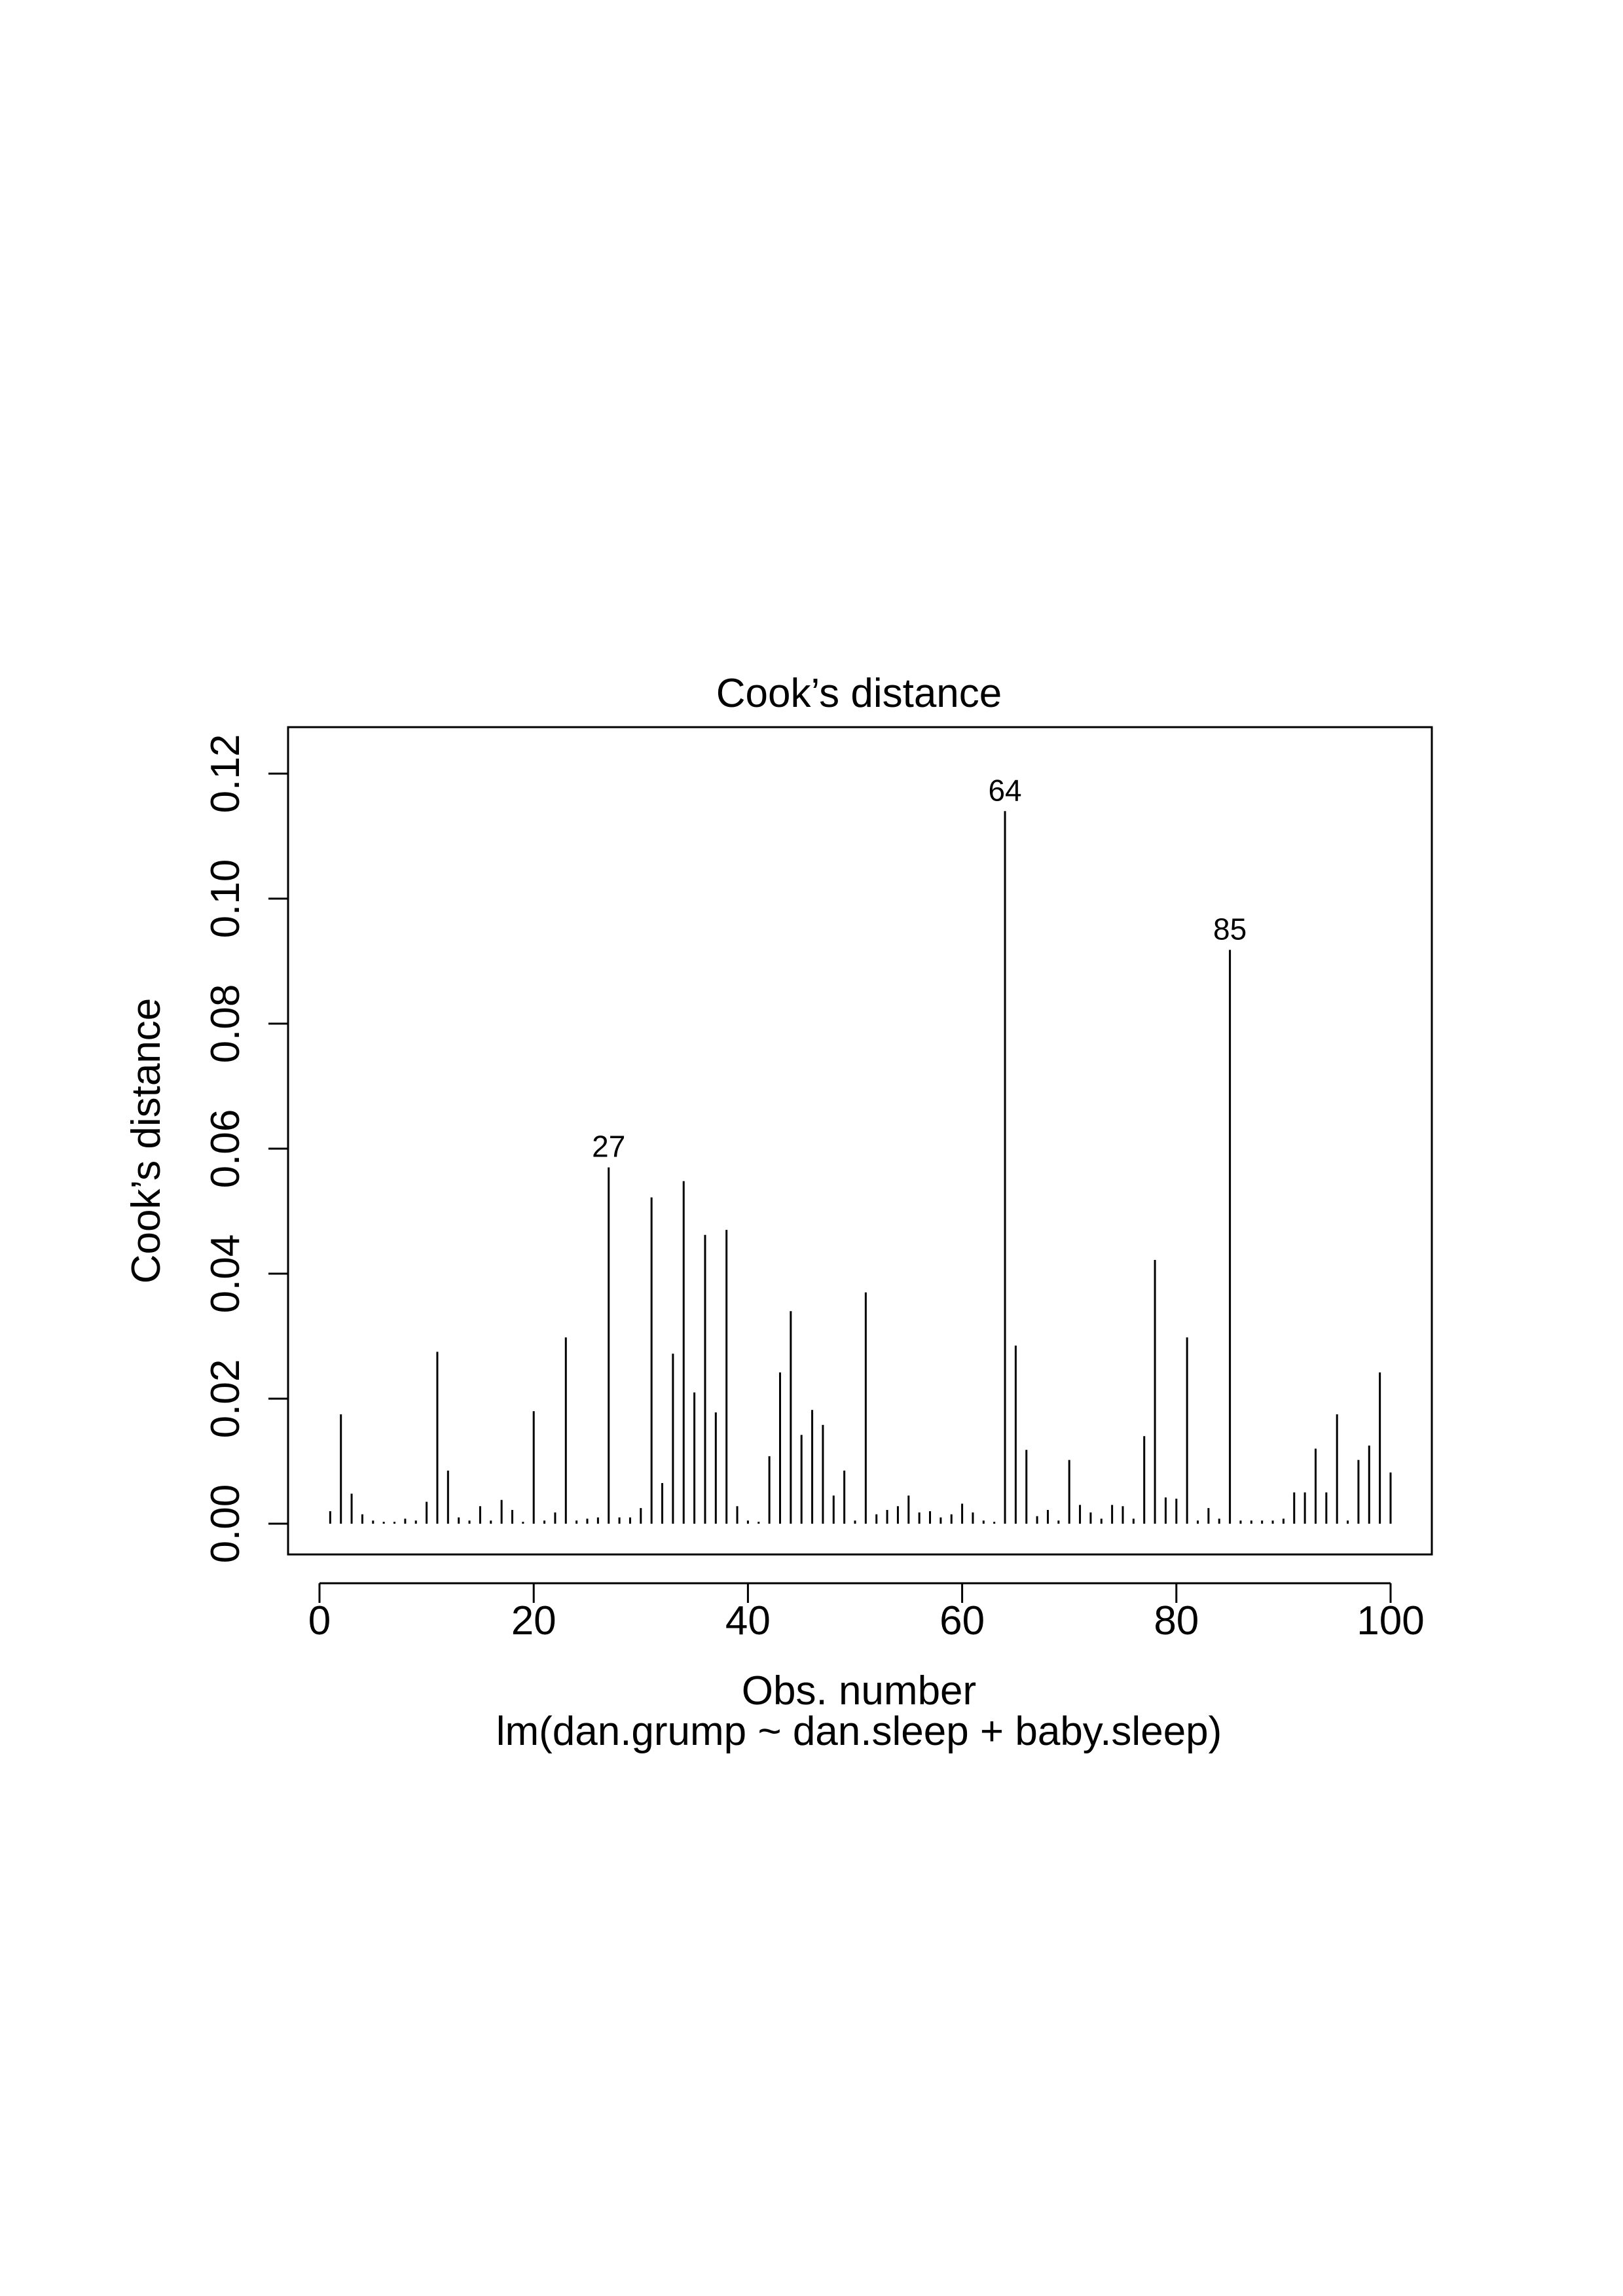  Describe the element at coordinates (1176, 1620) in the screenshot. I see `x-tick-label: 80` at that location.